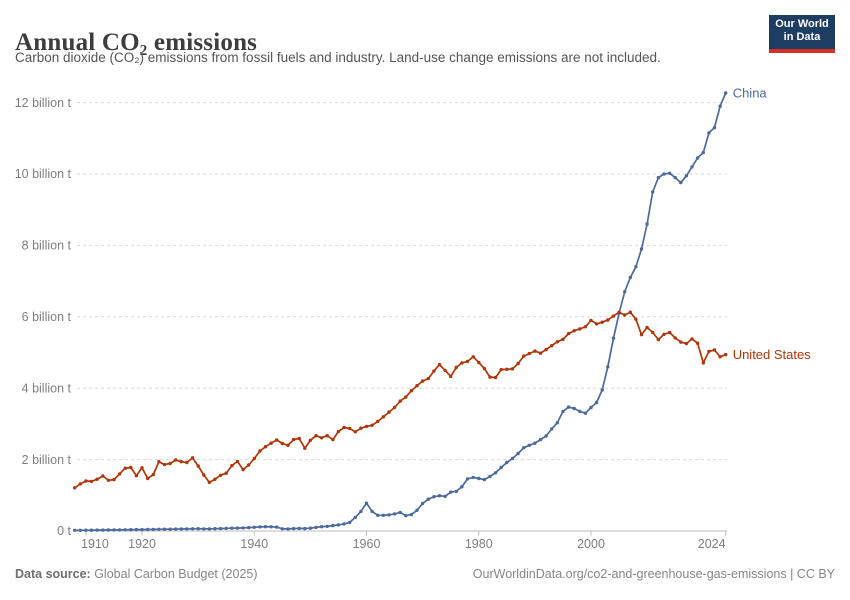  What do you see at coordinates (47, 388) in the screenshot?
I see `y-tick-label: 4 billion t` at bounding box center [47, 388].